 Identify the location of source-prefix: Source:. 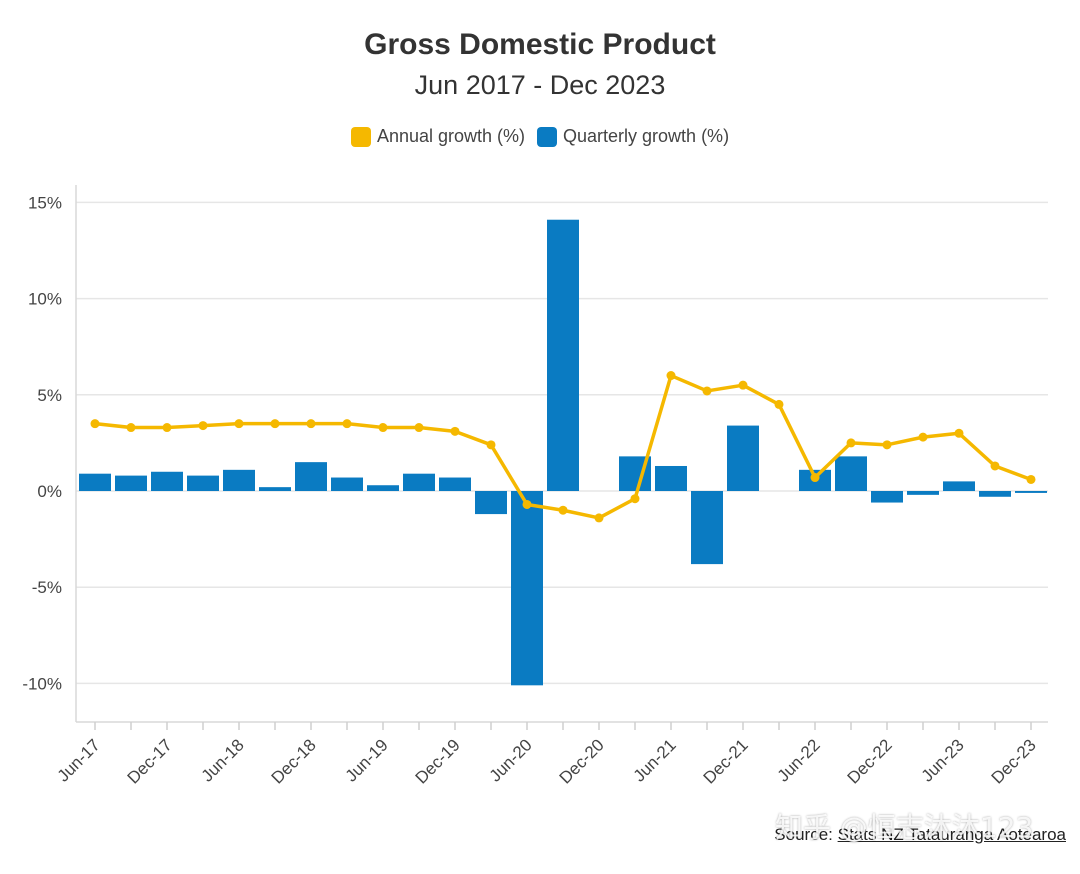
(806, 834).